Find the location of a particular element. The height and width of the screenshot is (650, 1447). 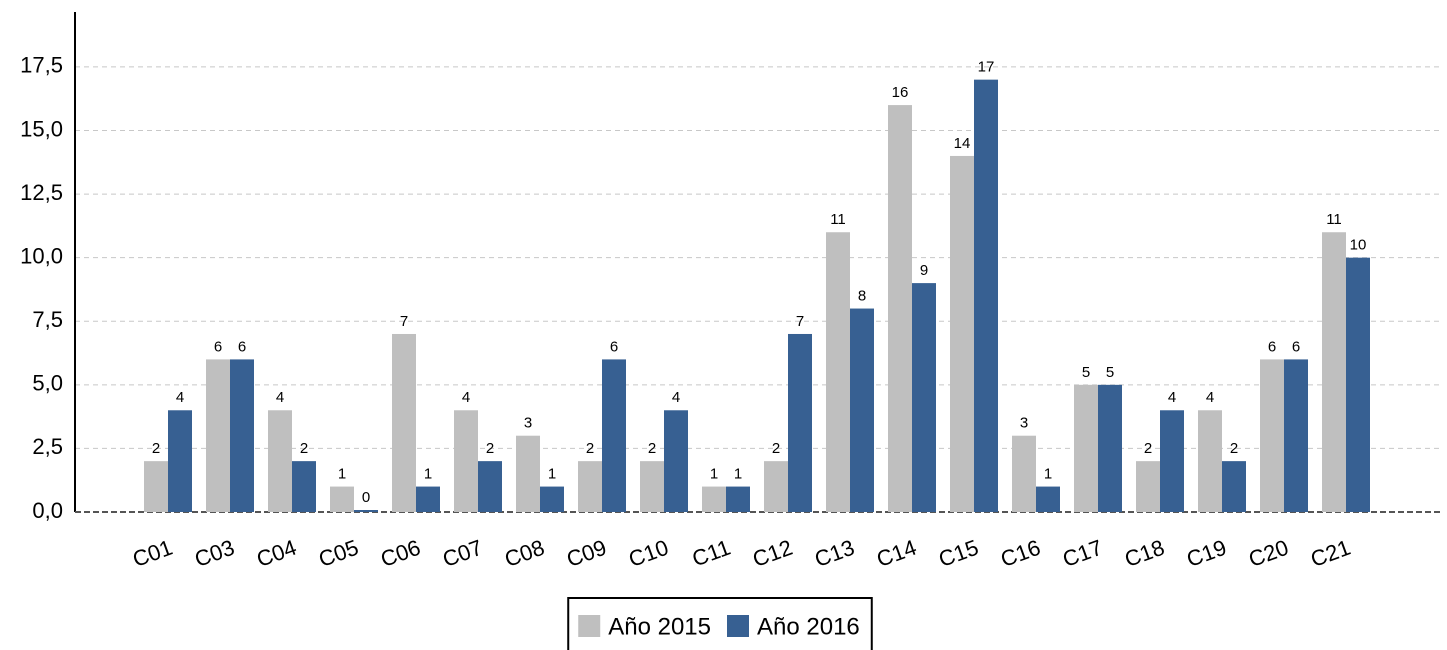

x-tick-label: C05 is located at coordinates (338, 553).